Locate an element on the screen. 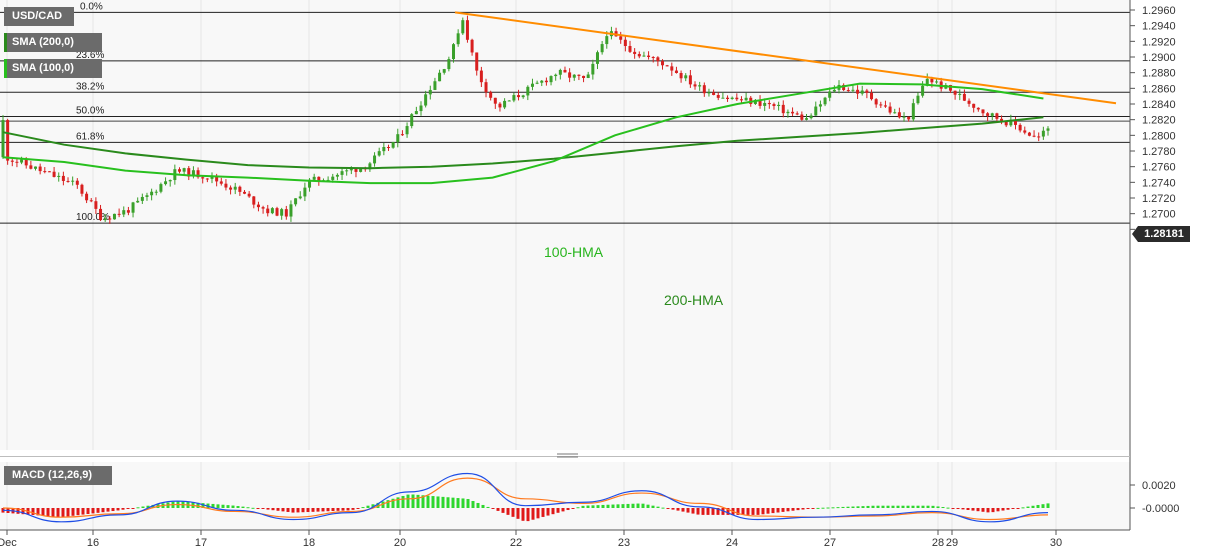  y-tick-label: 1.2700 is located at coordinates (1159, 215).